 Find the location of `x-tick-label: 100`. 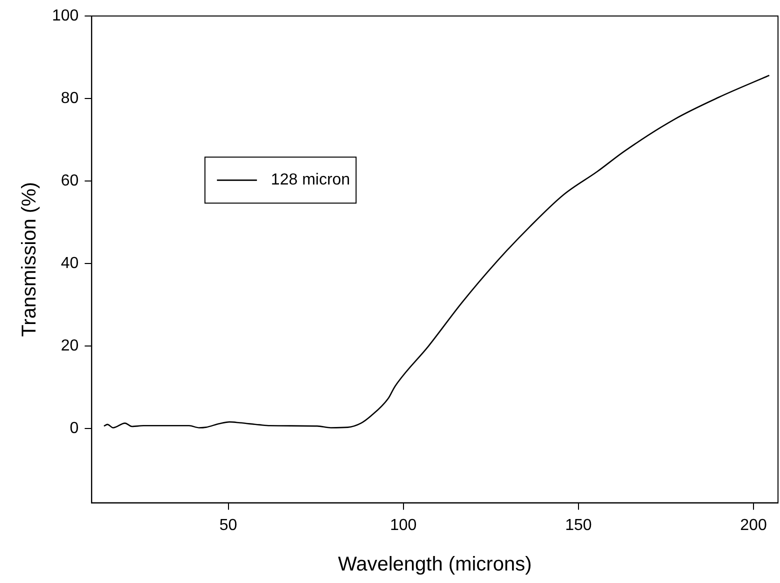

x-tick-label: 100 is located at coordinates (403, 525).